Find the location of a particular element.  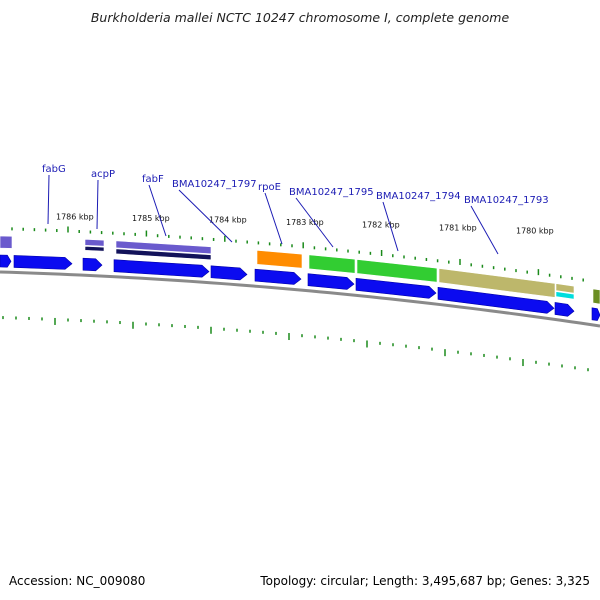

outer-ticks is located at coordinates (297, 254).